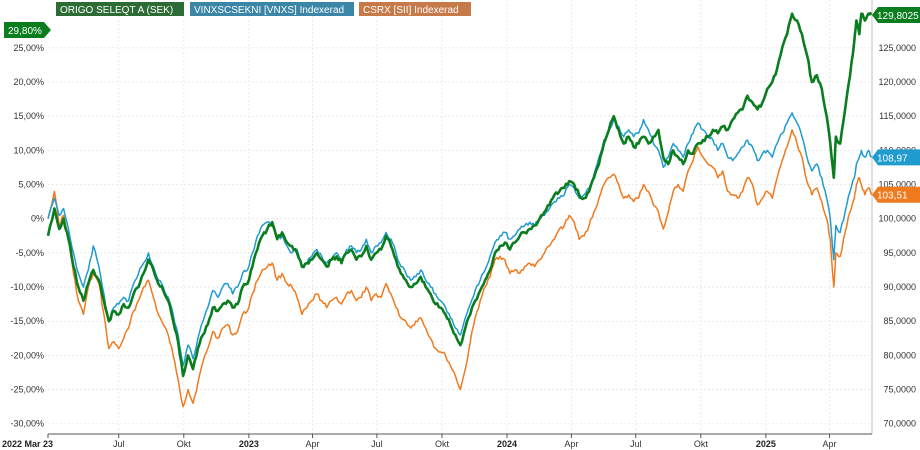 This screenshot has height=450, width=920. I want to click on left-tick-label: 20,00%, so click(28, 82).